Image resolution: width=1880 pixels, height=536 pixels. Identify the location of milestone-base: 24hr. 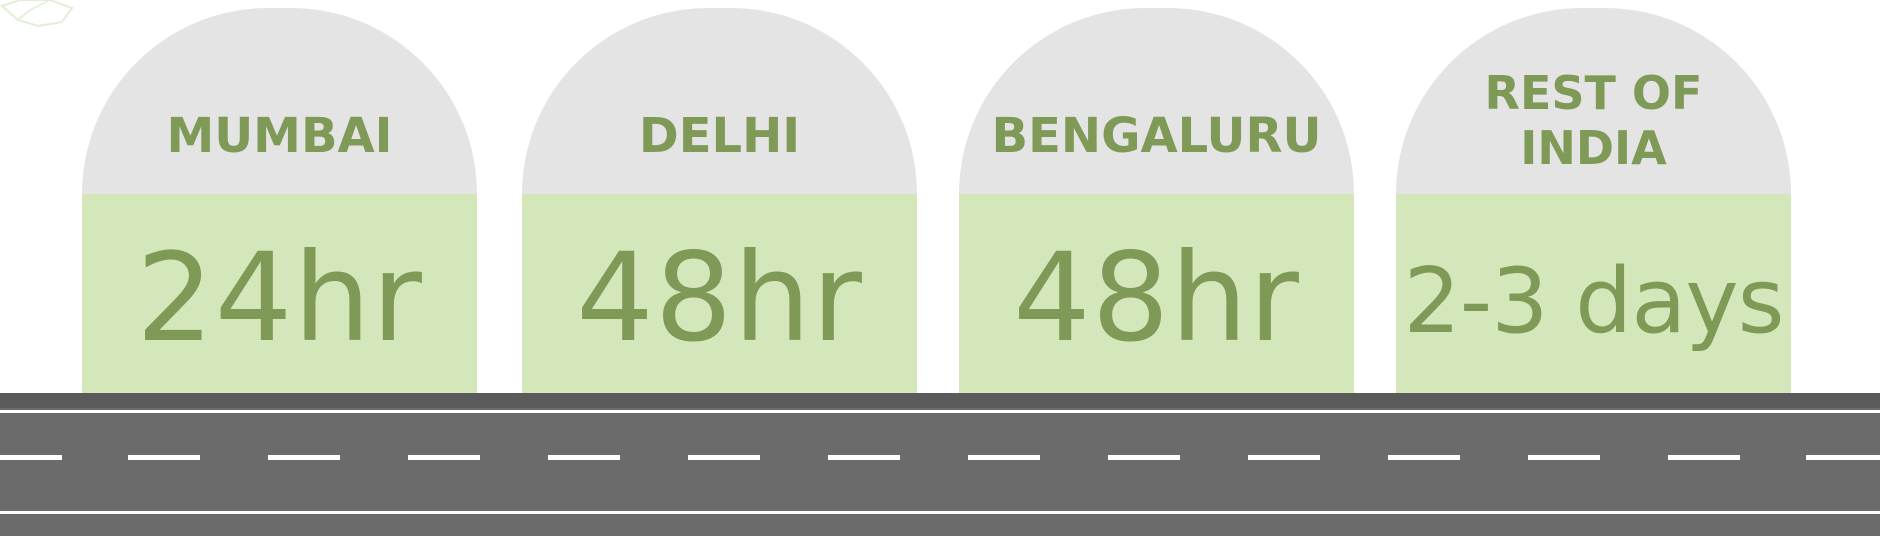
(279, 302).